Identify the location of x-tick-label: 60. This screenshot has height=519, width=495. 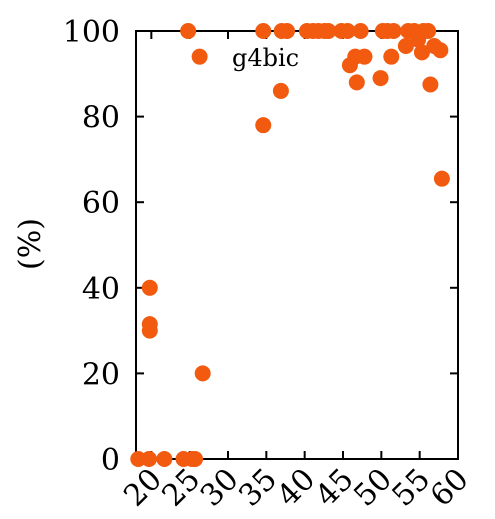
(450, 488).